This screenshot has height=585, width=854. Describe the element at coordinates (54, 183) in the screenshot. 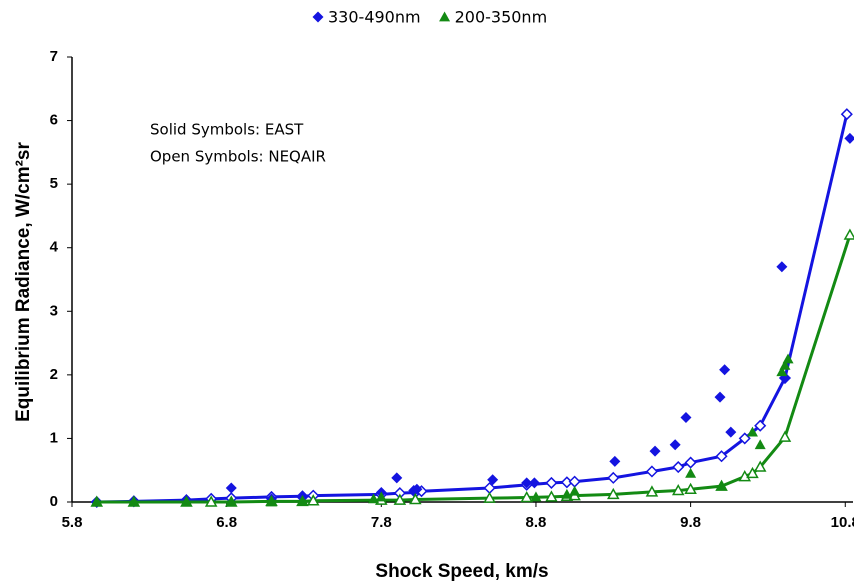

I see `y-tick-label: 5` at that location.